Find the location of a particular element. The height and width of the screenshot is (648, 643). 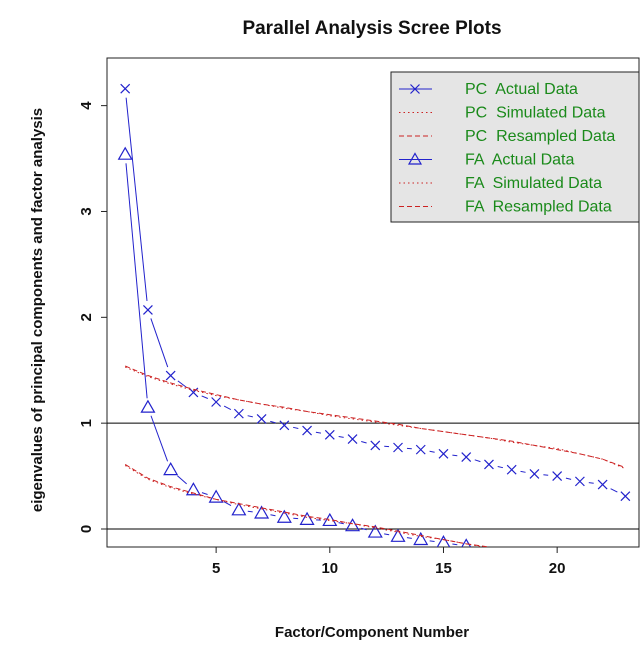

x-tick-label-1: 10 is located at coordinates (329, 568).